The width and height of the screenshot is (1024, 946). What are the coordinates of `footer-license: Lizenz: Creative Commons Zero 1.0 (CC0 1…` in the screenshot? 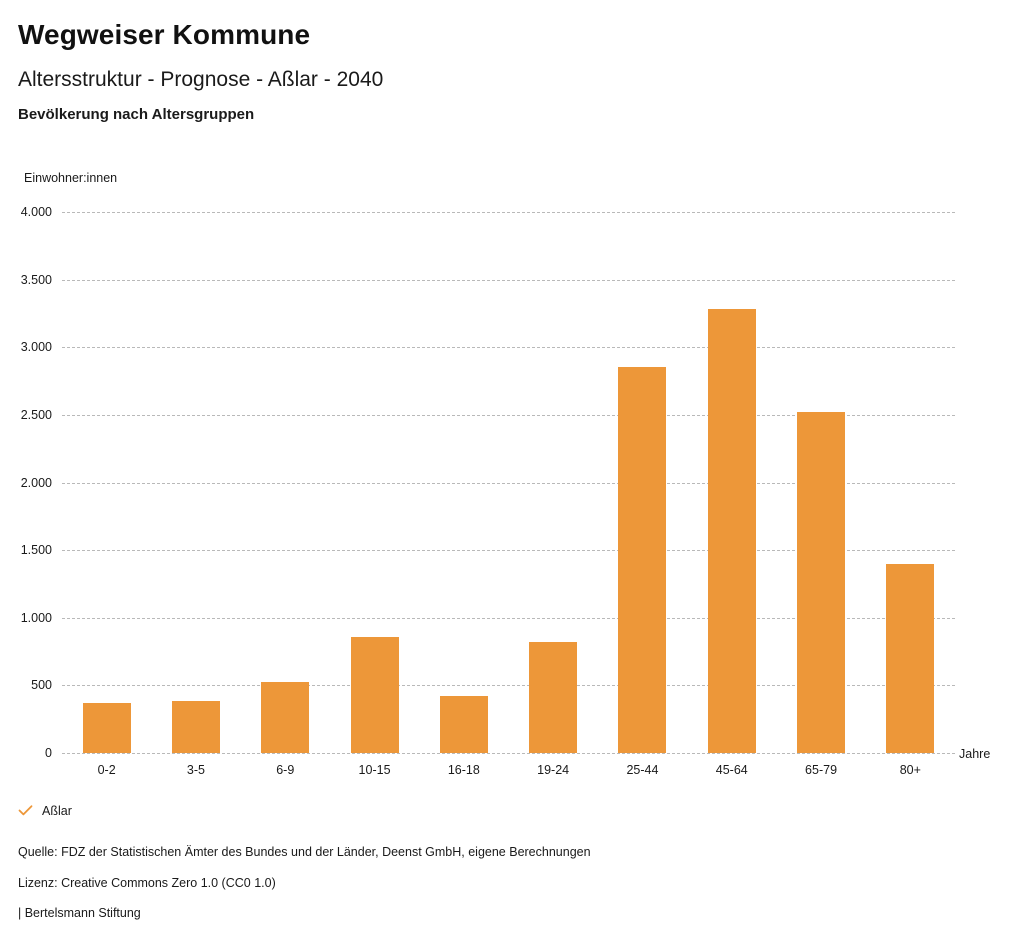 It's located at (147, 883).